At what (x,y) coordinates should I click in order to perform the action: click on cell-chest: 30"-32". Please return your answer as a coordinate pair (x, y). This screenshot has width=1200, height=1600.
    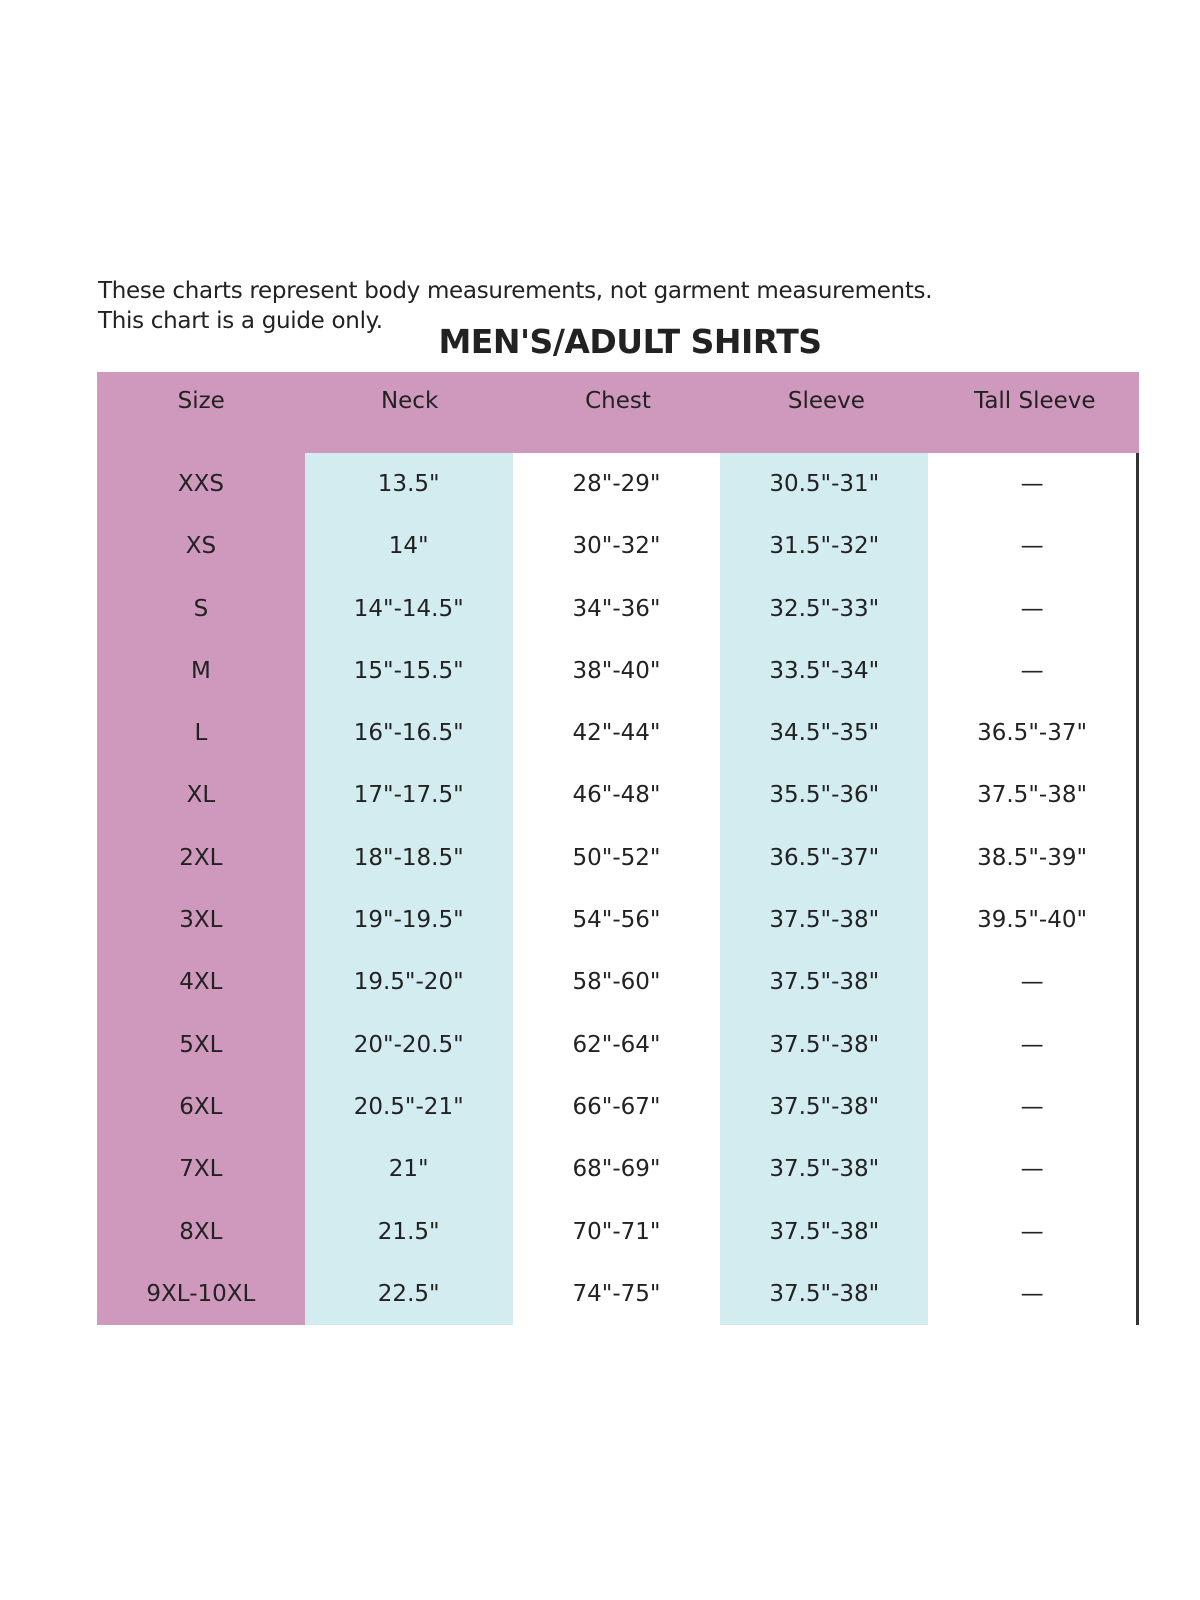
    Looking at the image, I should click on (616, 546).